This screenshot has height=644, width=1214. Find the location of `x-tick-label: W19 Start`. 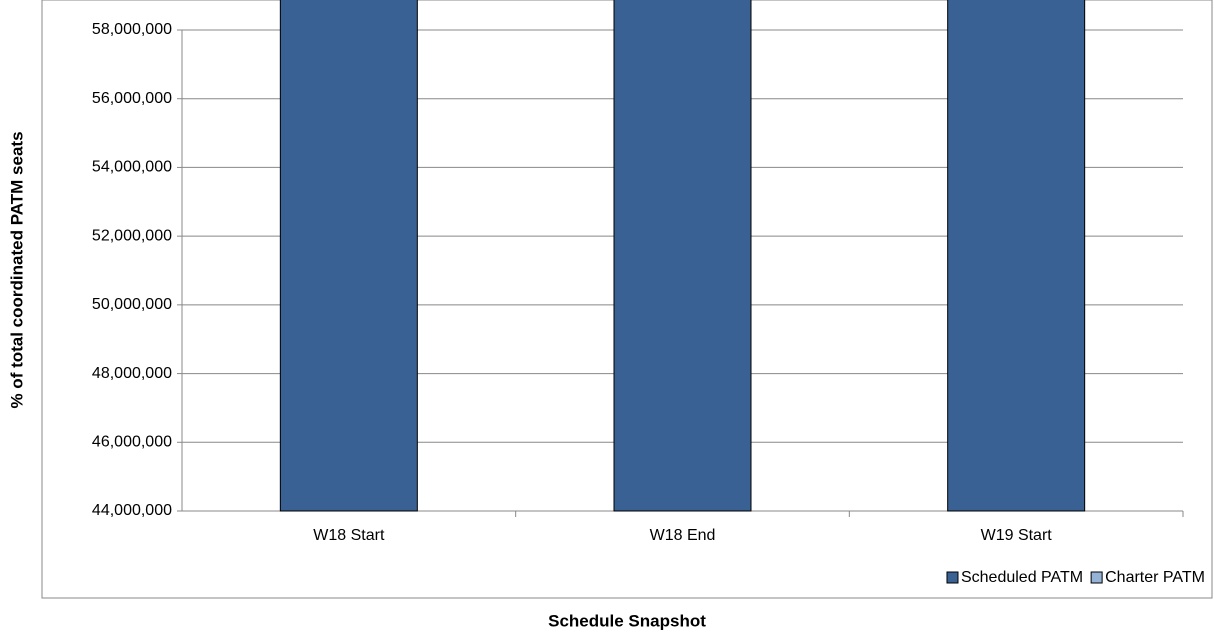

x-tick-label: W19 Start is located at coordinates (1017, 535).